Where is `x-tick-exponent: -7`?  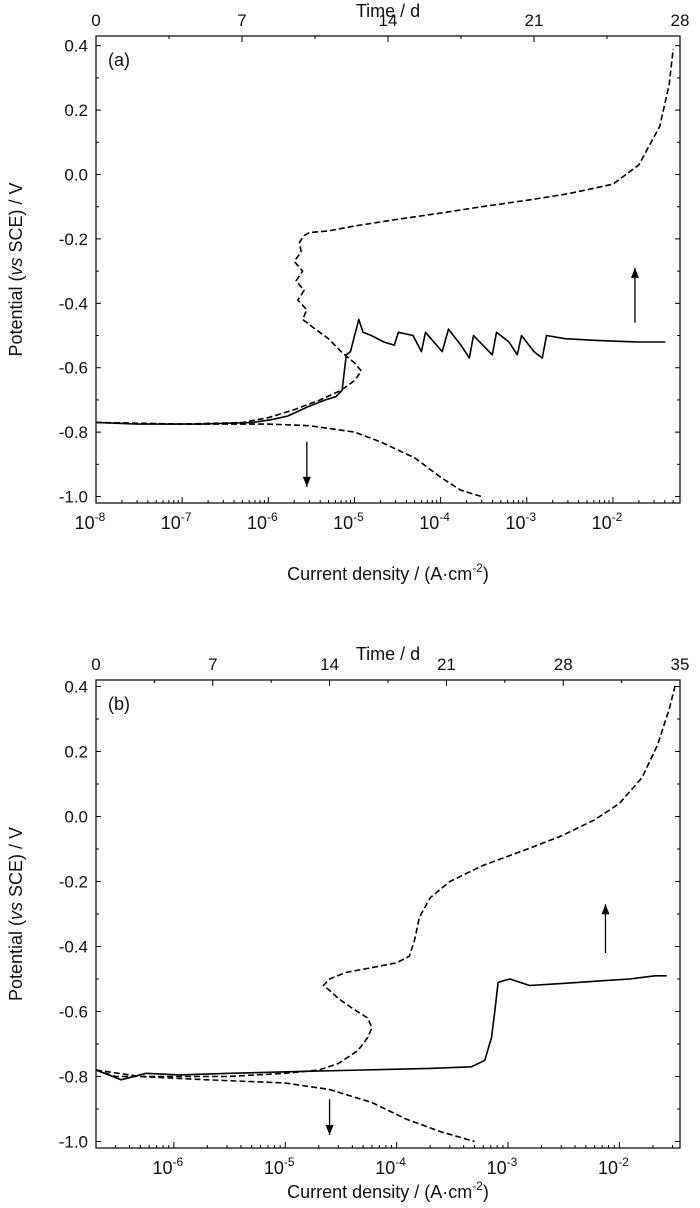 x-tick-exponent: -7 is located at coordinates (186, 517).